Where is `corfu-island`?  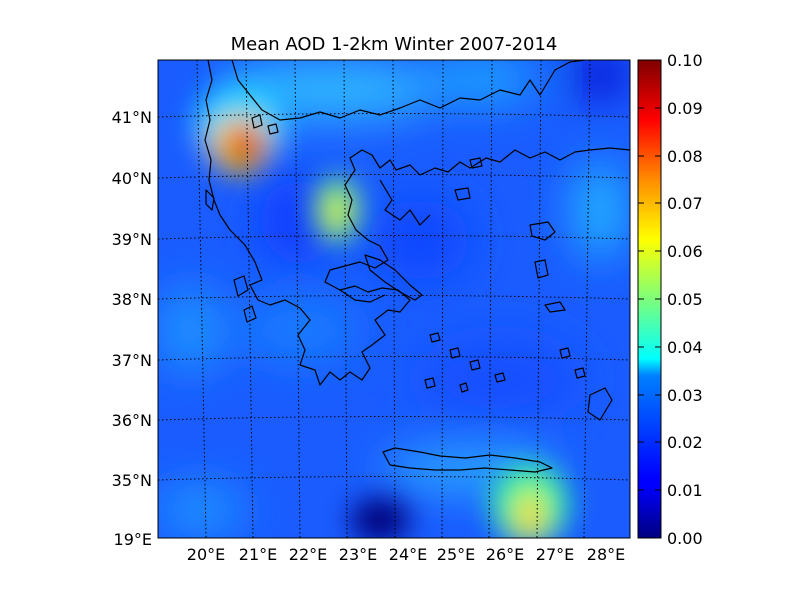
corfu-island is located at coordinates (210, 200).